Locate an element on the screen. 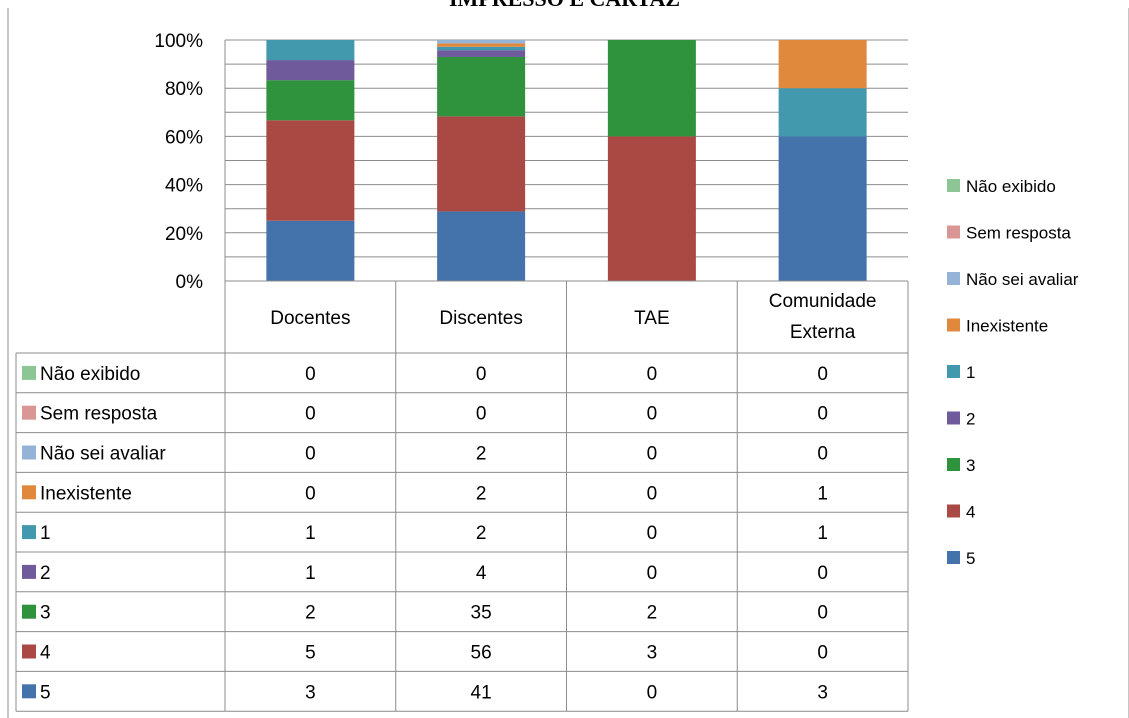 This screenshot has height=718, width=1129. legend-label: Não exibido is located at coordinates (1011, 186).